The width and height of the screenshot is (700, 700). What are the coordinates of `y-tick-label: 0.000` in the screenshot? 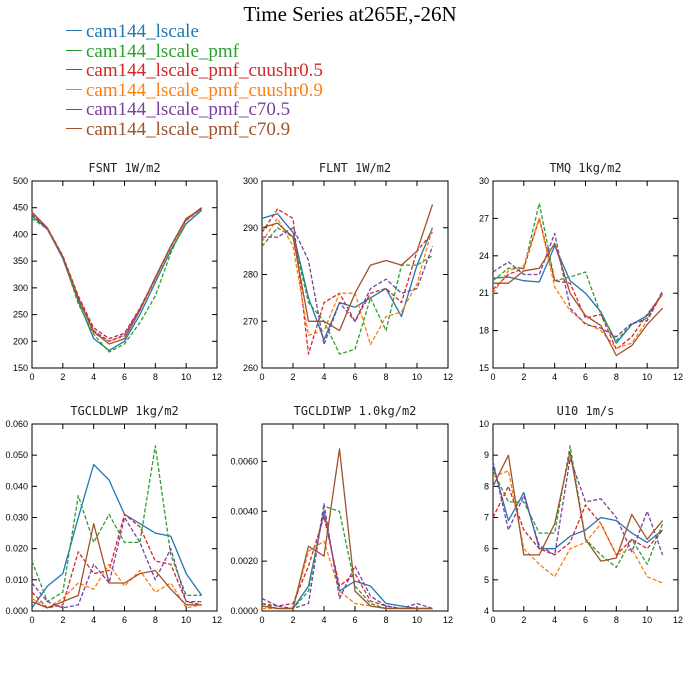 It's located at (16, 611).